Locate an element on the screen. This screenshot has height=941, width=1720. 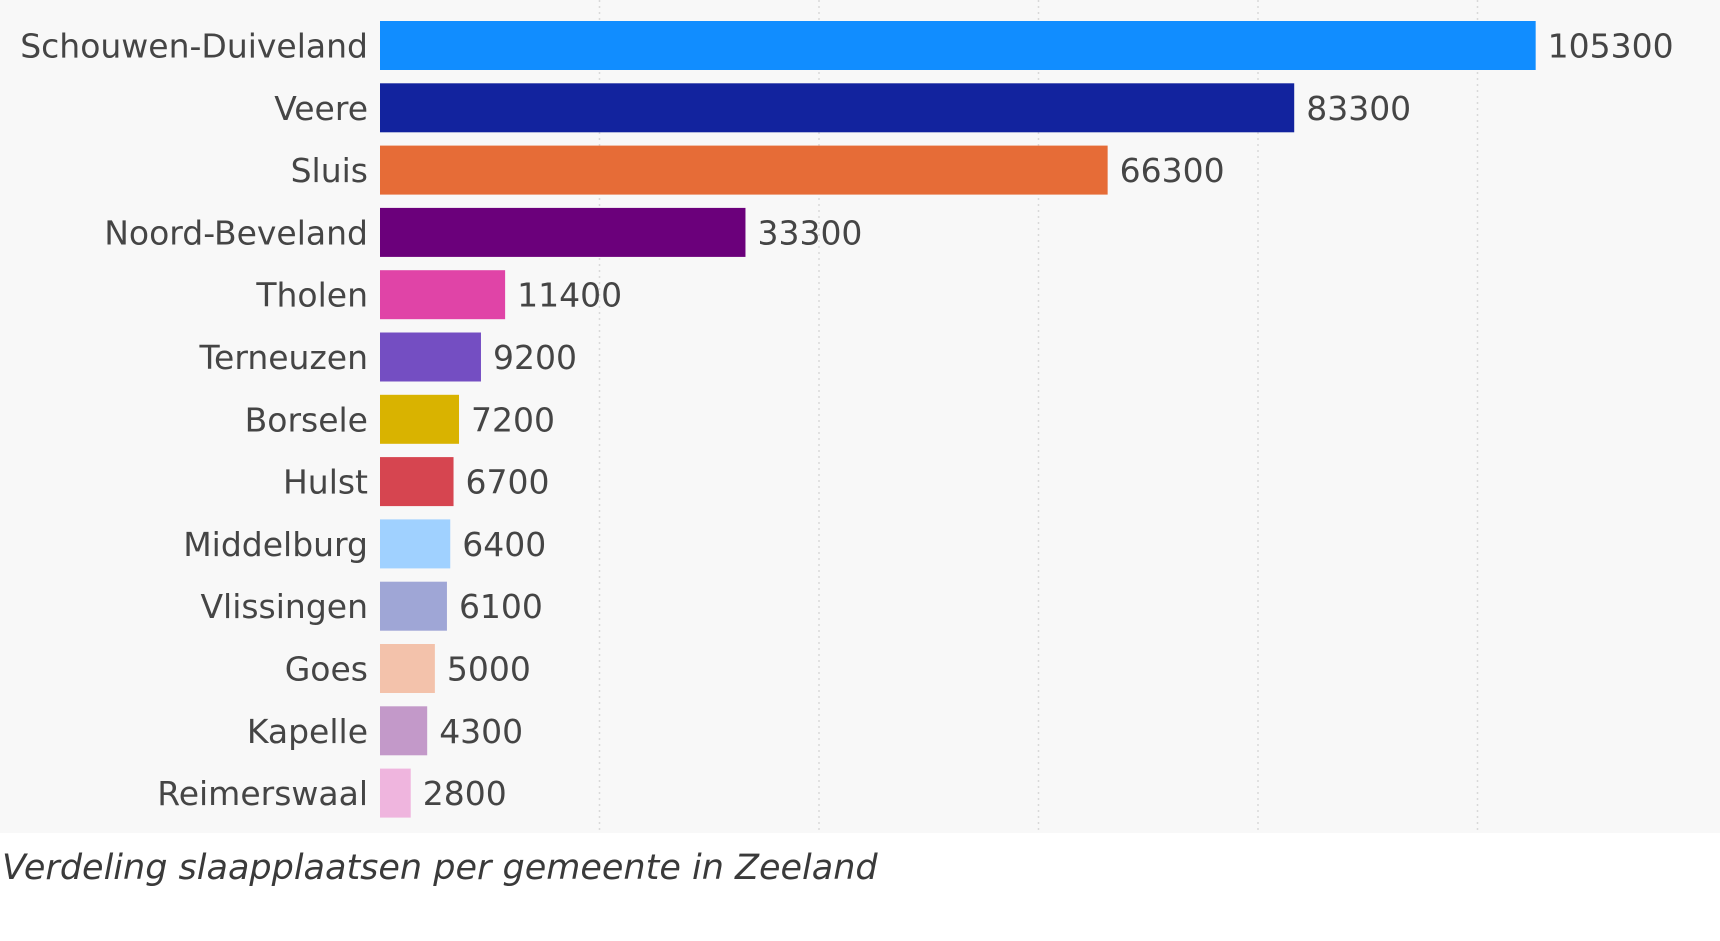
data-label: 83300 is located at coordinates (1358, 108).